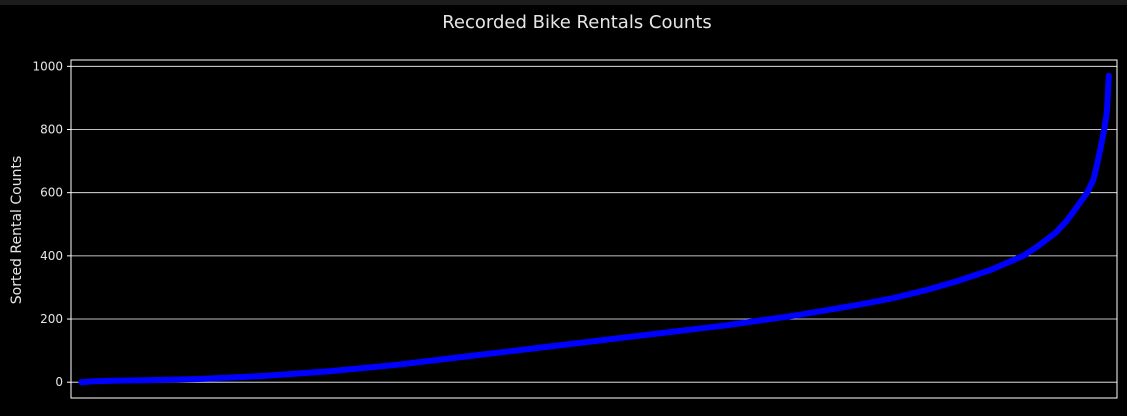  What do you see at coordinates (577, 22) in the screenshot?
I see `chart-title: Recorded Bike Rentals Counts` at bounding box center [577, 22].